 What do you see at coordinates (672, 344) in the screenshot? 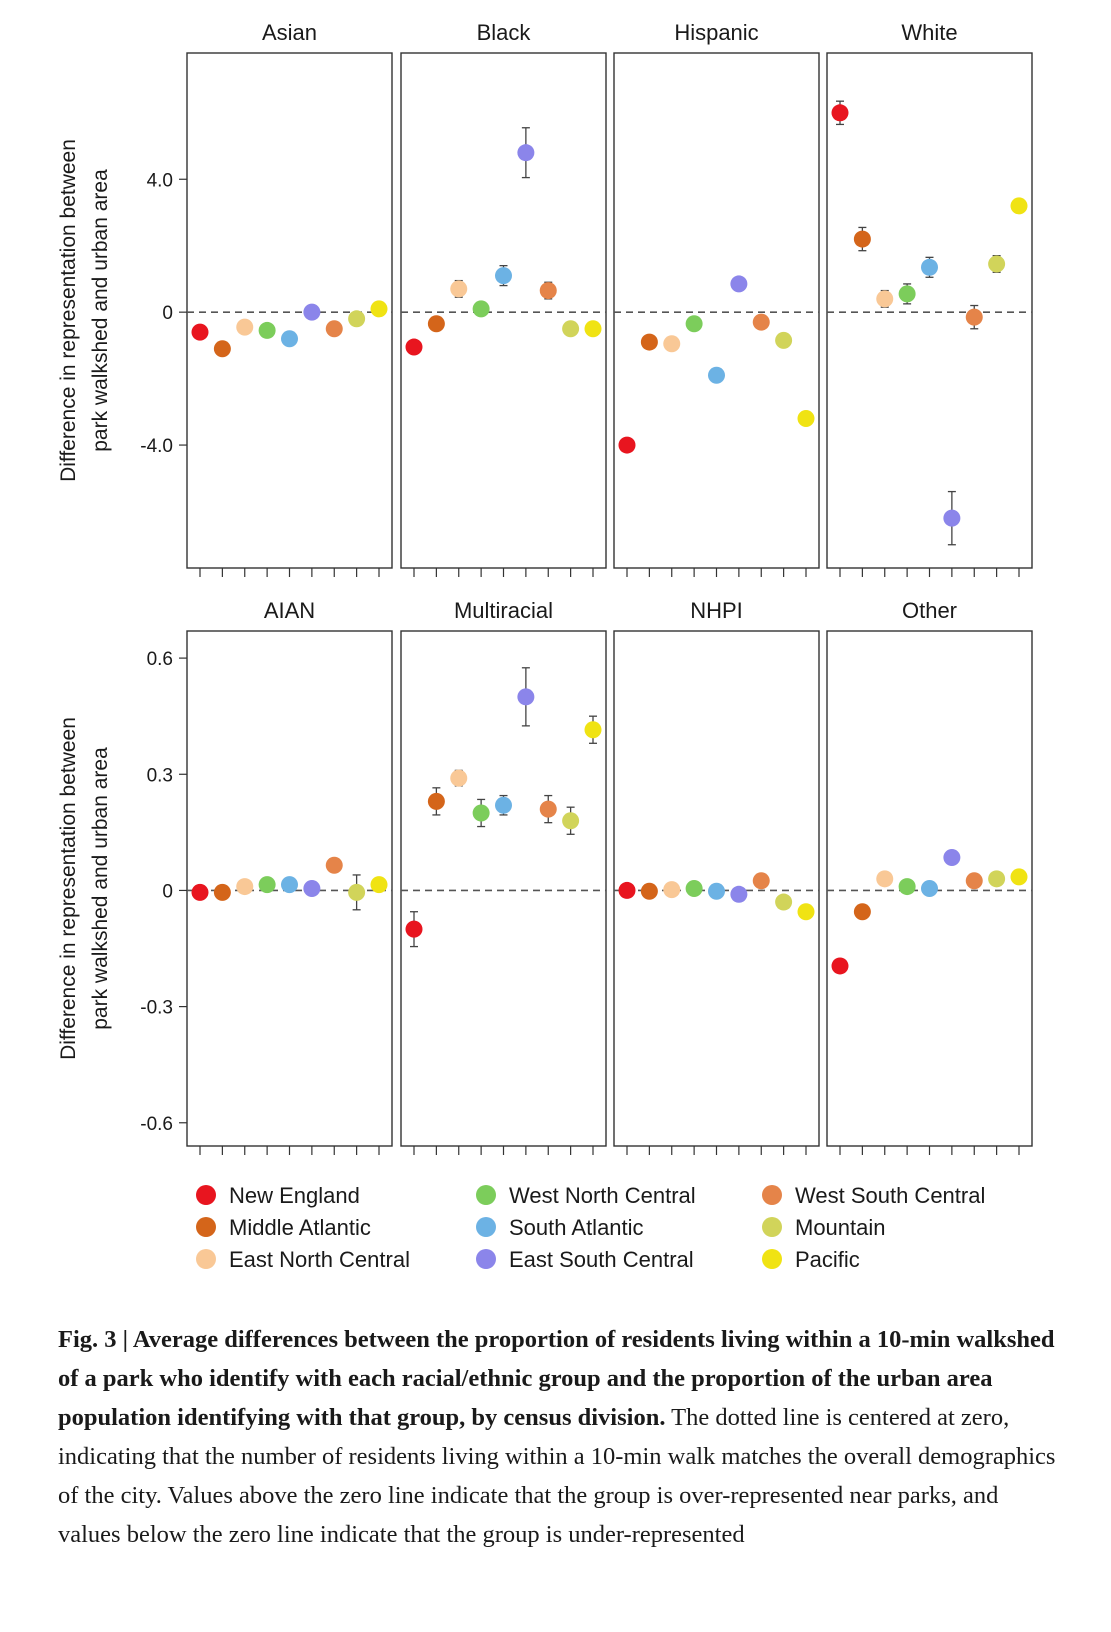
I see `point-hispanic-east-north-central` at bounding box center [672, 344].